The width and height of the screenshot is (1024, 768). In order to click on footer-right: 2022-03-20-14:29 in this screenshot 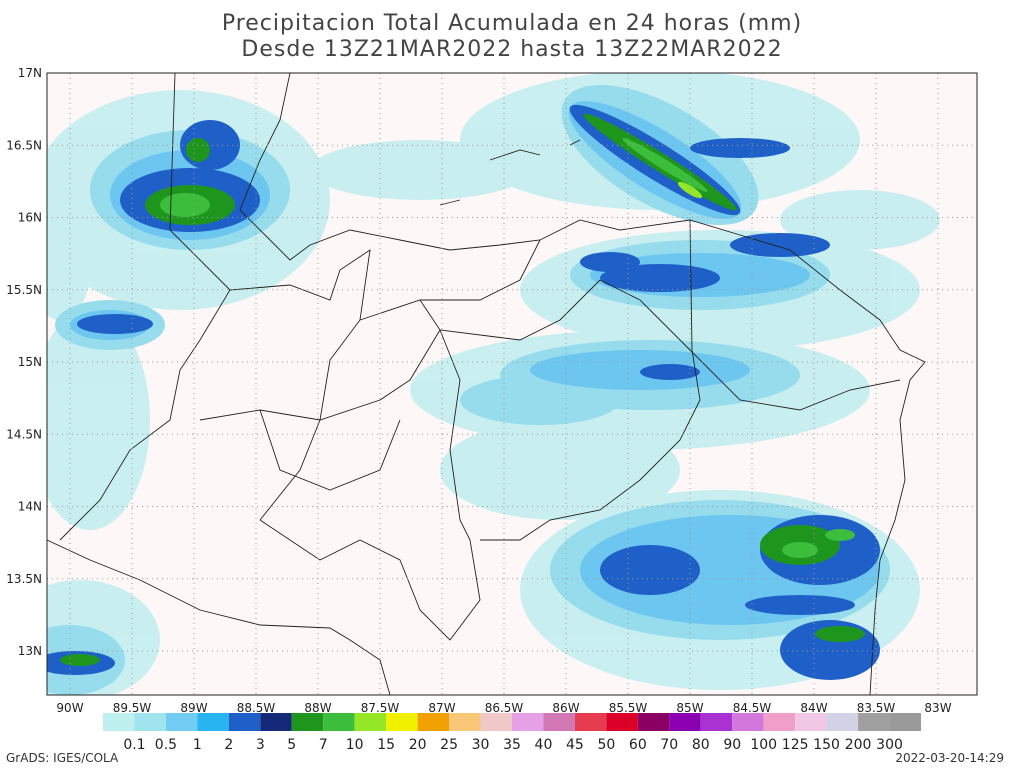, I will do `click(949, 758)`.